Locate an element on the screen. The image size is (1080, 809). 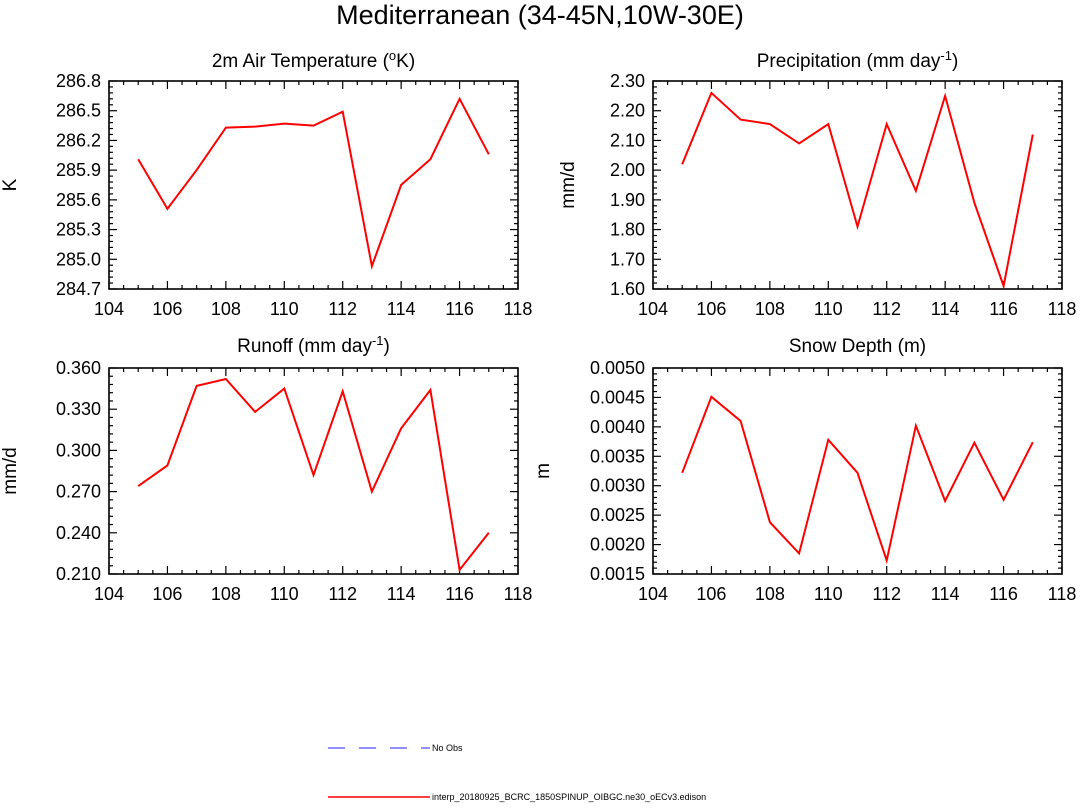
y-tick-label: 2.10 is located at coordinates (627, 140).